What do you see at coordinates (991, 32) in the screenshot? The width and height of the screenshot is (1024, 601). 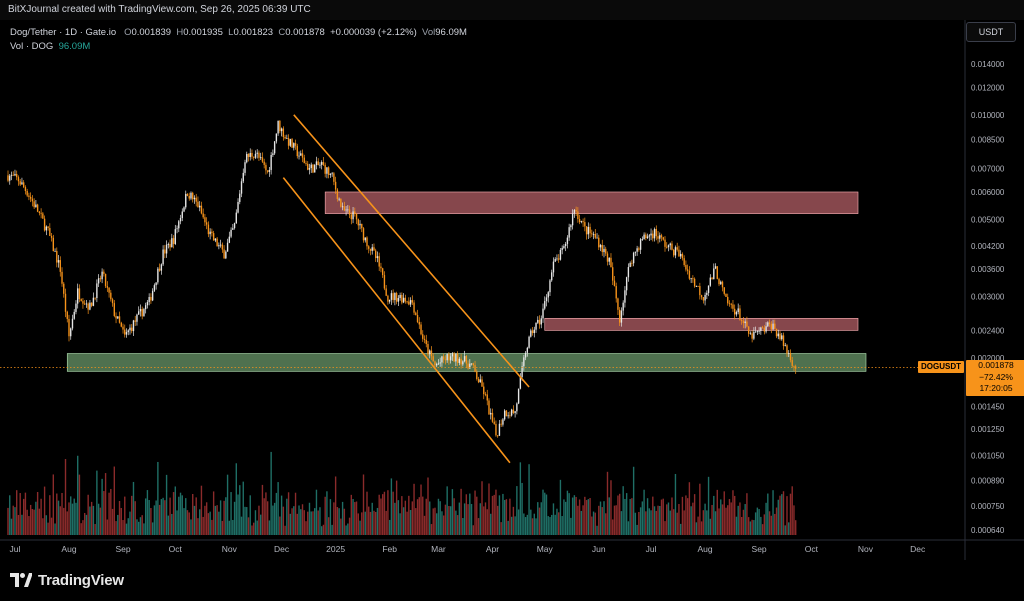 I see `currency-button: USDT` at bounding box center [991, 32].